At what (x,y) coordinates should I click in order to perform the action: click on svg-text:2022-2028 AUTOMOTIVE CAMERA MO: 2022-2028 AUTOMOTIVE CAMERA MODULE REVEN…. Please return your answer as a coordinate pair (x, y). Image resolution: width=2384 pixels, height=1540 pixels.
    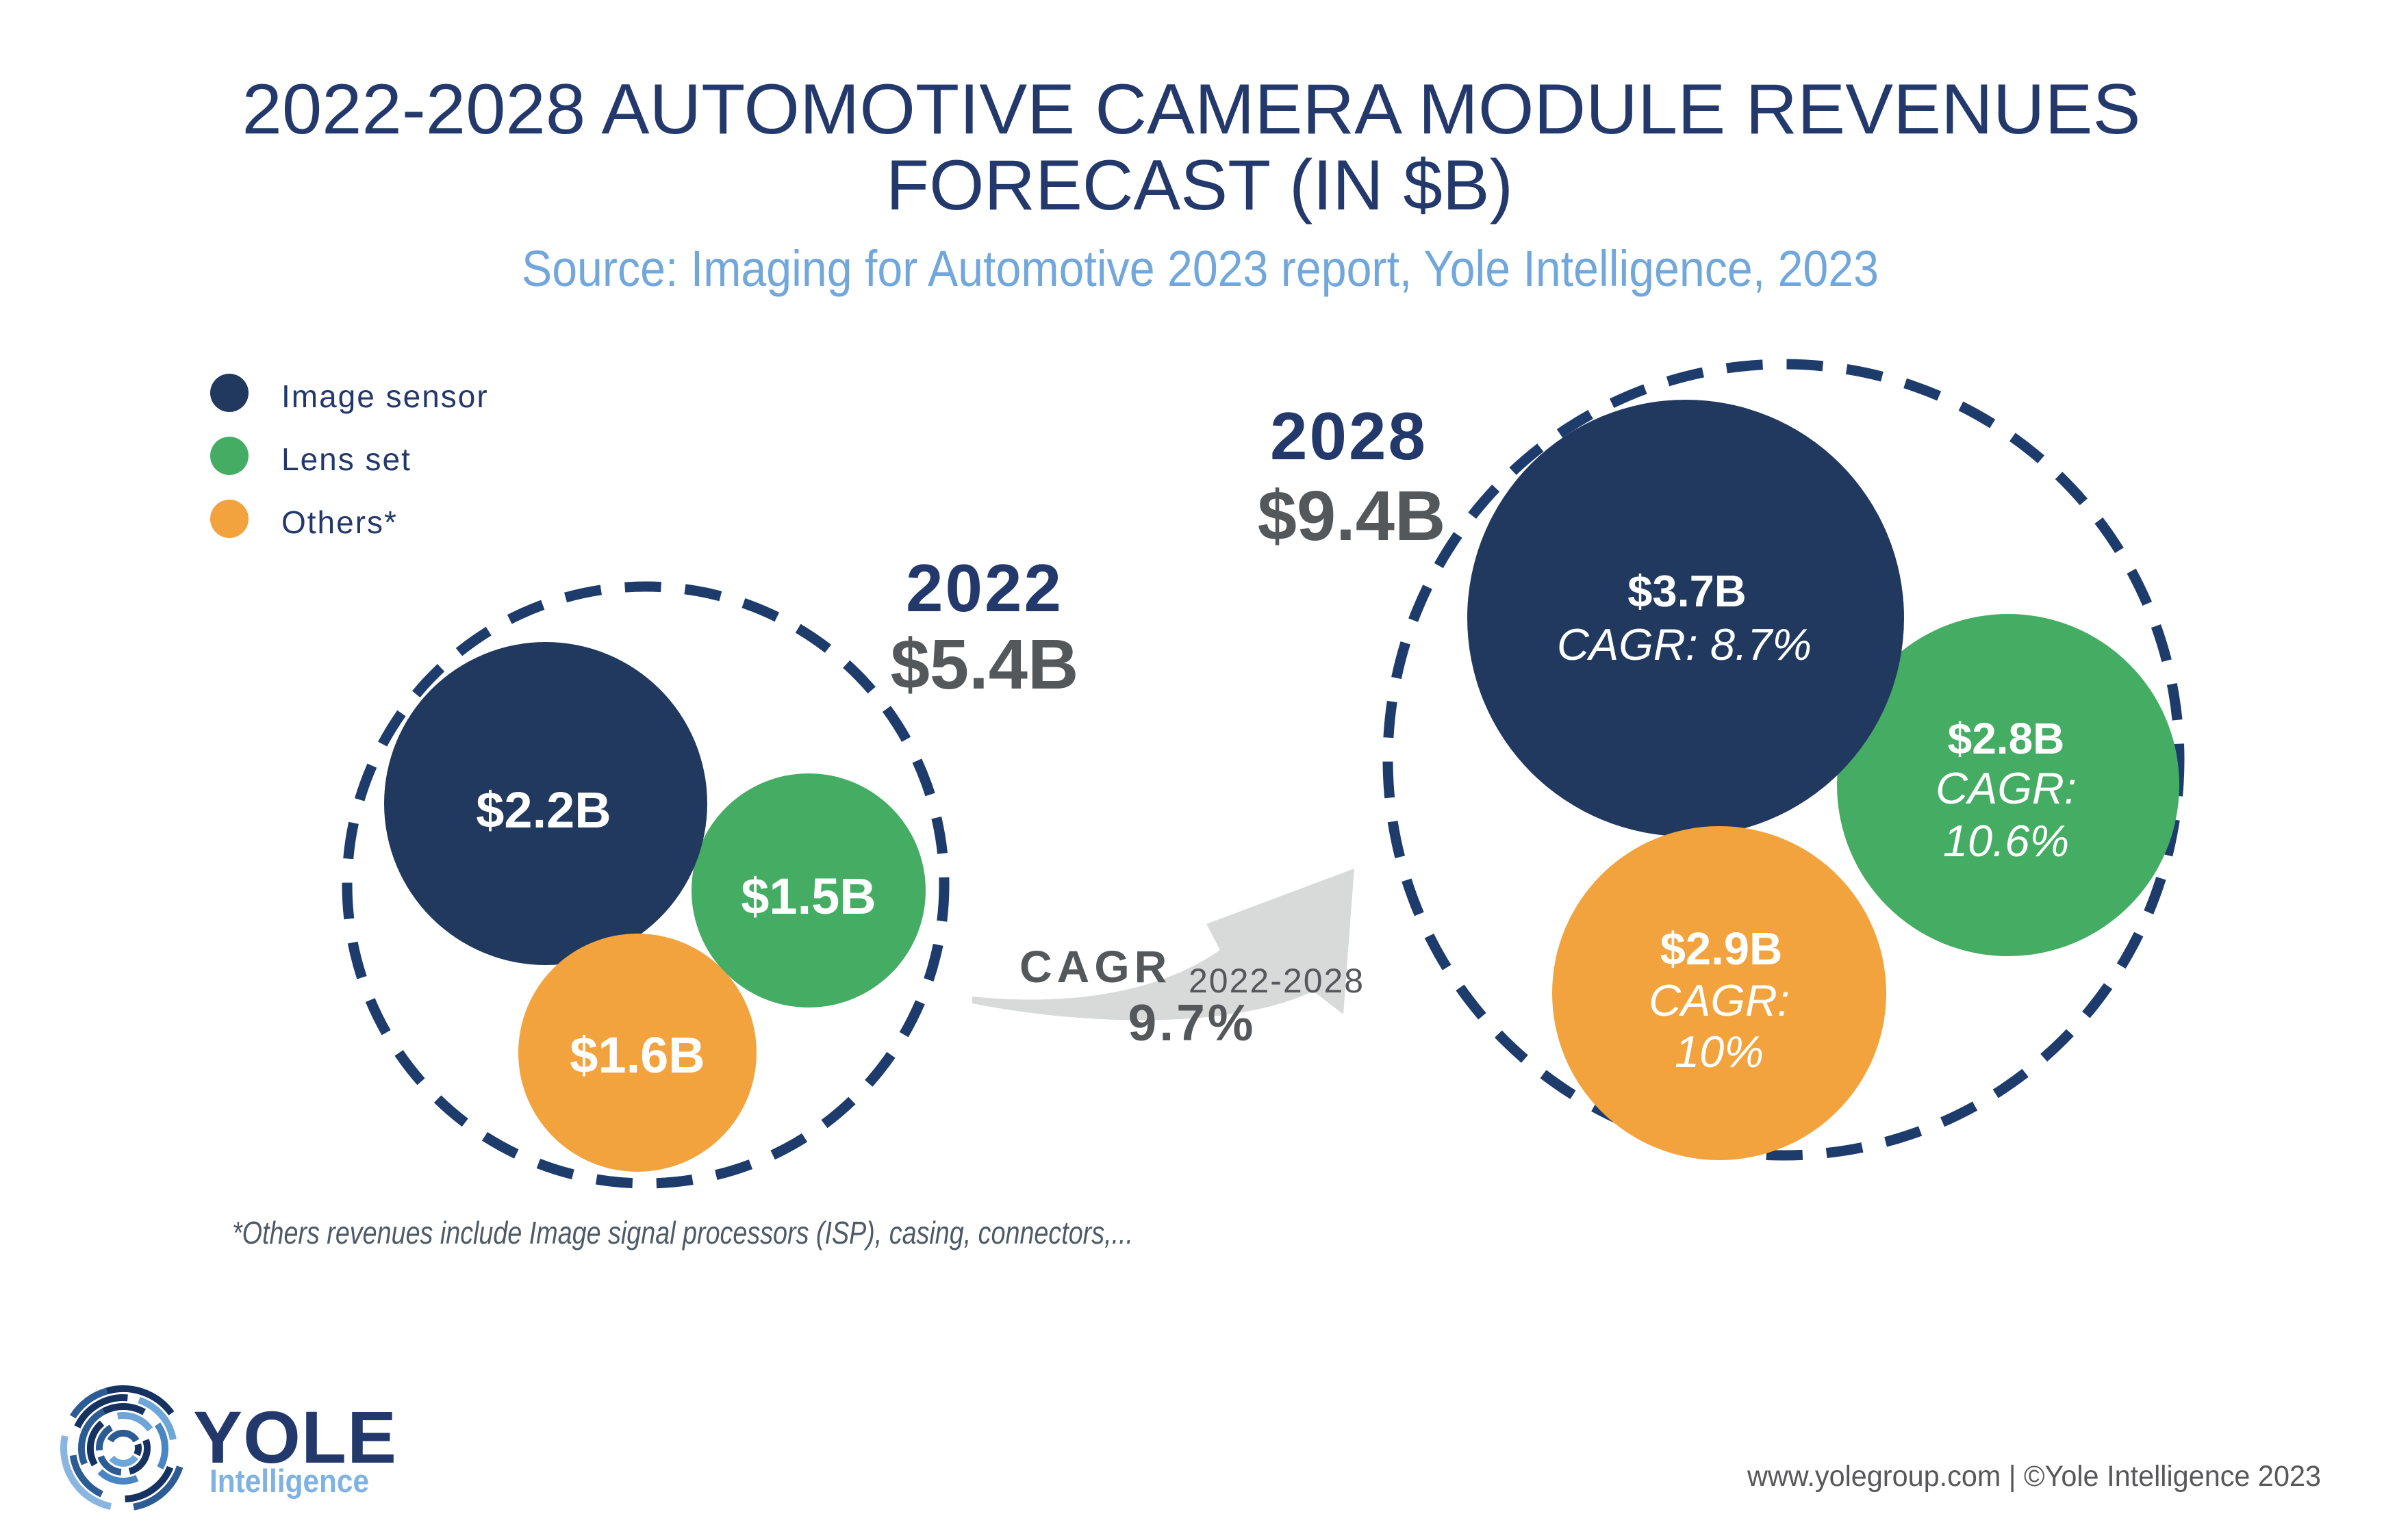
    Looking at the image, I should click on (1191, 109).